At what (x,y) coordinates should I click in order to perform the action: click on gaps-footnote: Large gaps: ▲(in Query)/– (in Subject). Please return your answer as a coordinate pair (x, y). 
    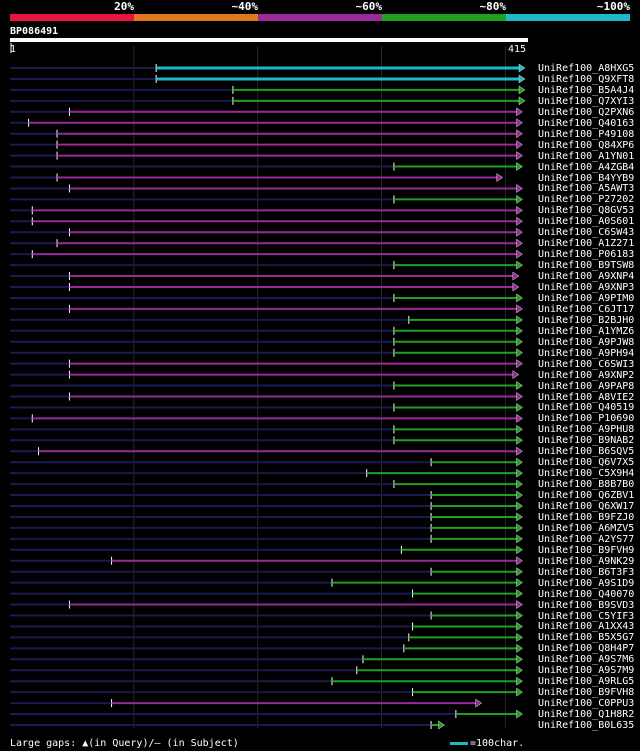
    Looking at the image, I should click on (124, 743).